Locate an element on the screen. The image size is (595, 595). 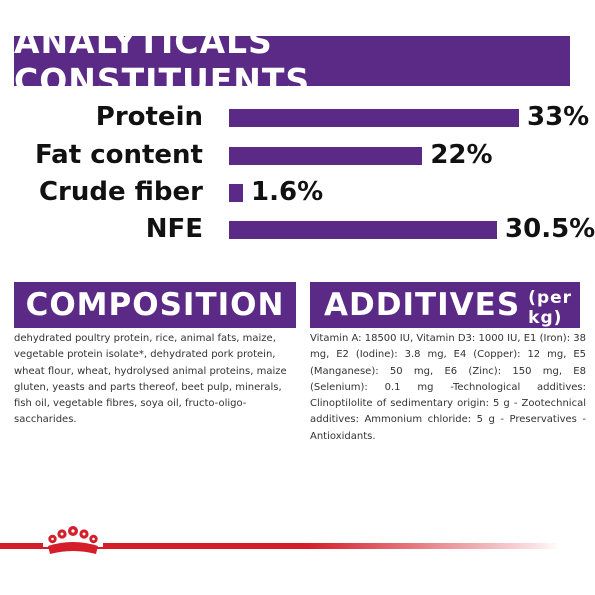
analytics-row: Fat content 22% is located at coordinates (297, 155).